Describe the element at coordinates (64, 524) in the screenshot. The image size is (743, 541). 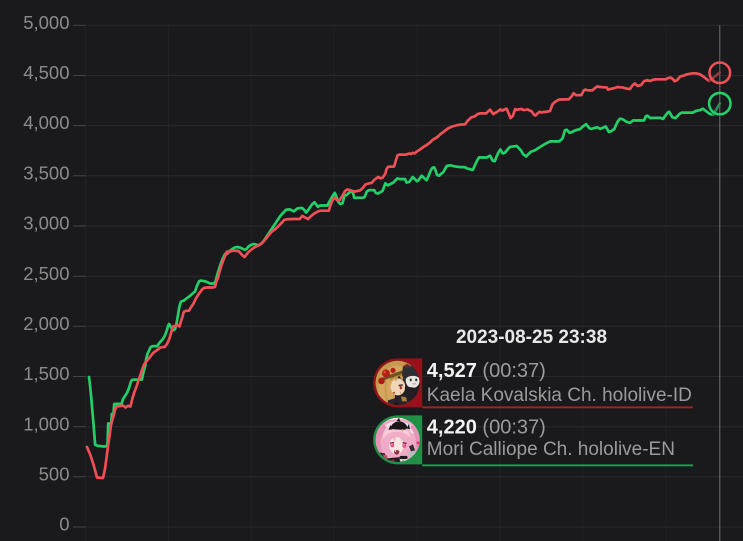
I see `svg-text: 0` at that location.